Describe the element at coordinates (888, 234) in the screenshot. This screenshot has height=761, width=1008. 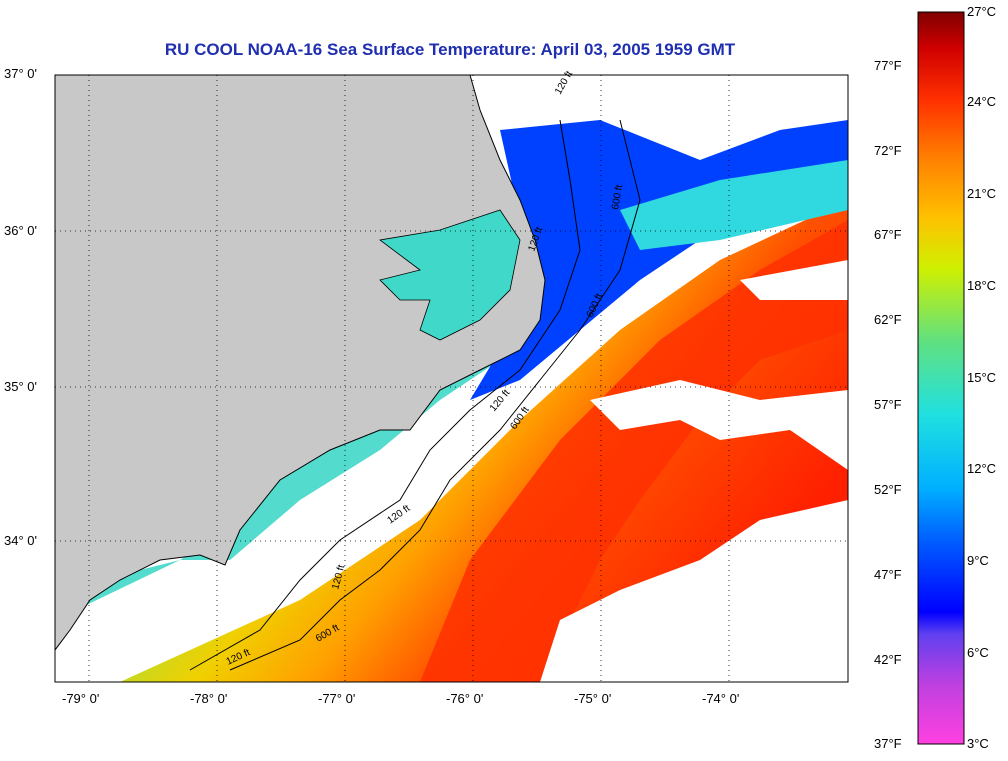
I see `colorbar-label-f: 67°F` at that location.